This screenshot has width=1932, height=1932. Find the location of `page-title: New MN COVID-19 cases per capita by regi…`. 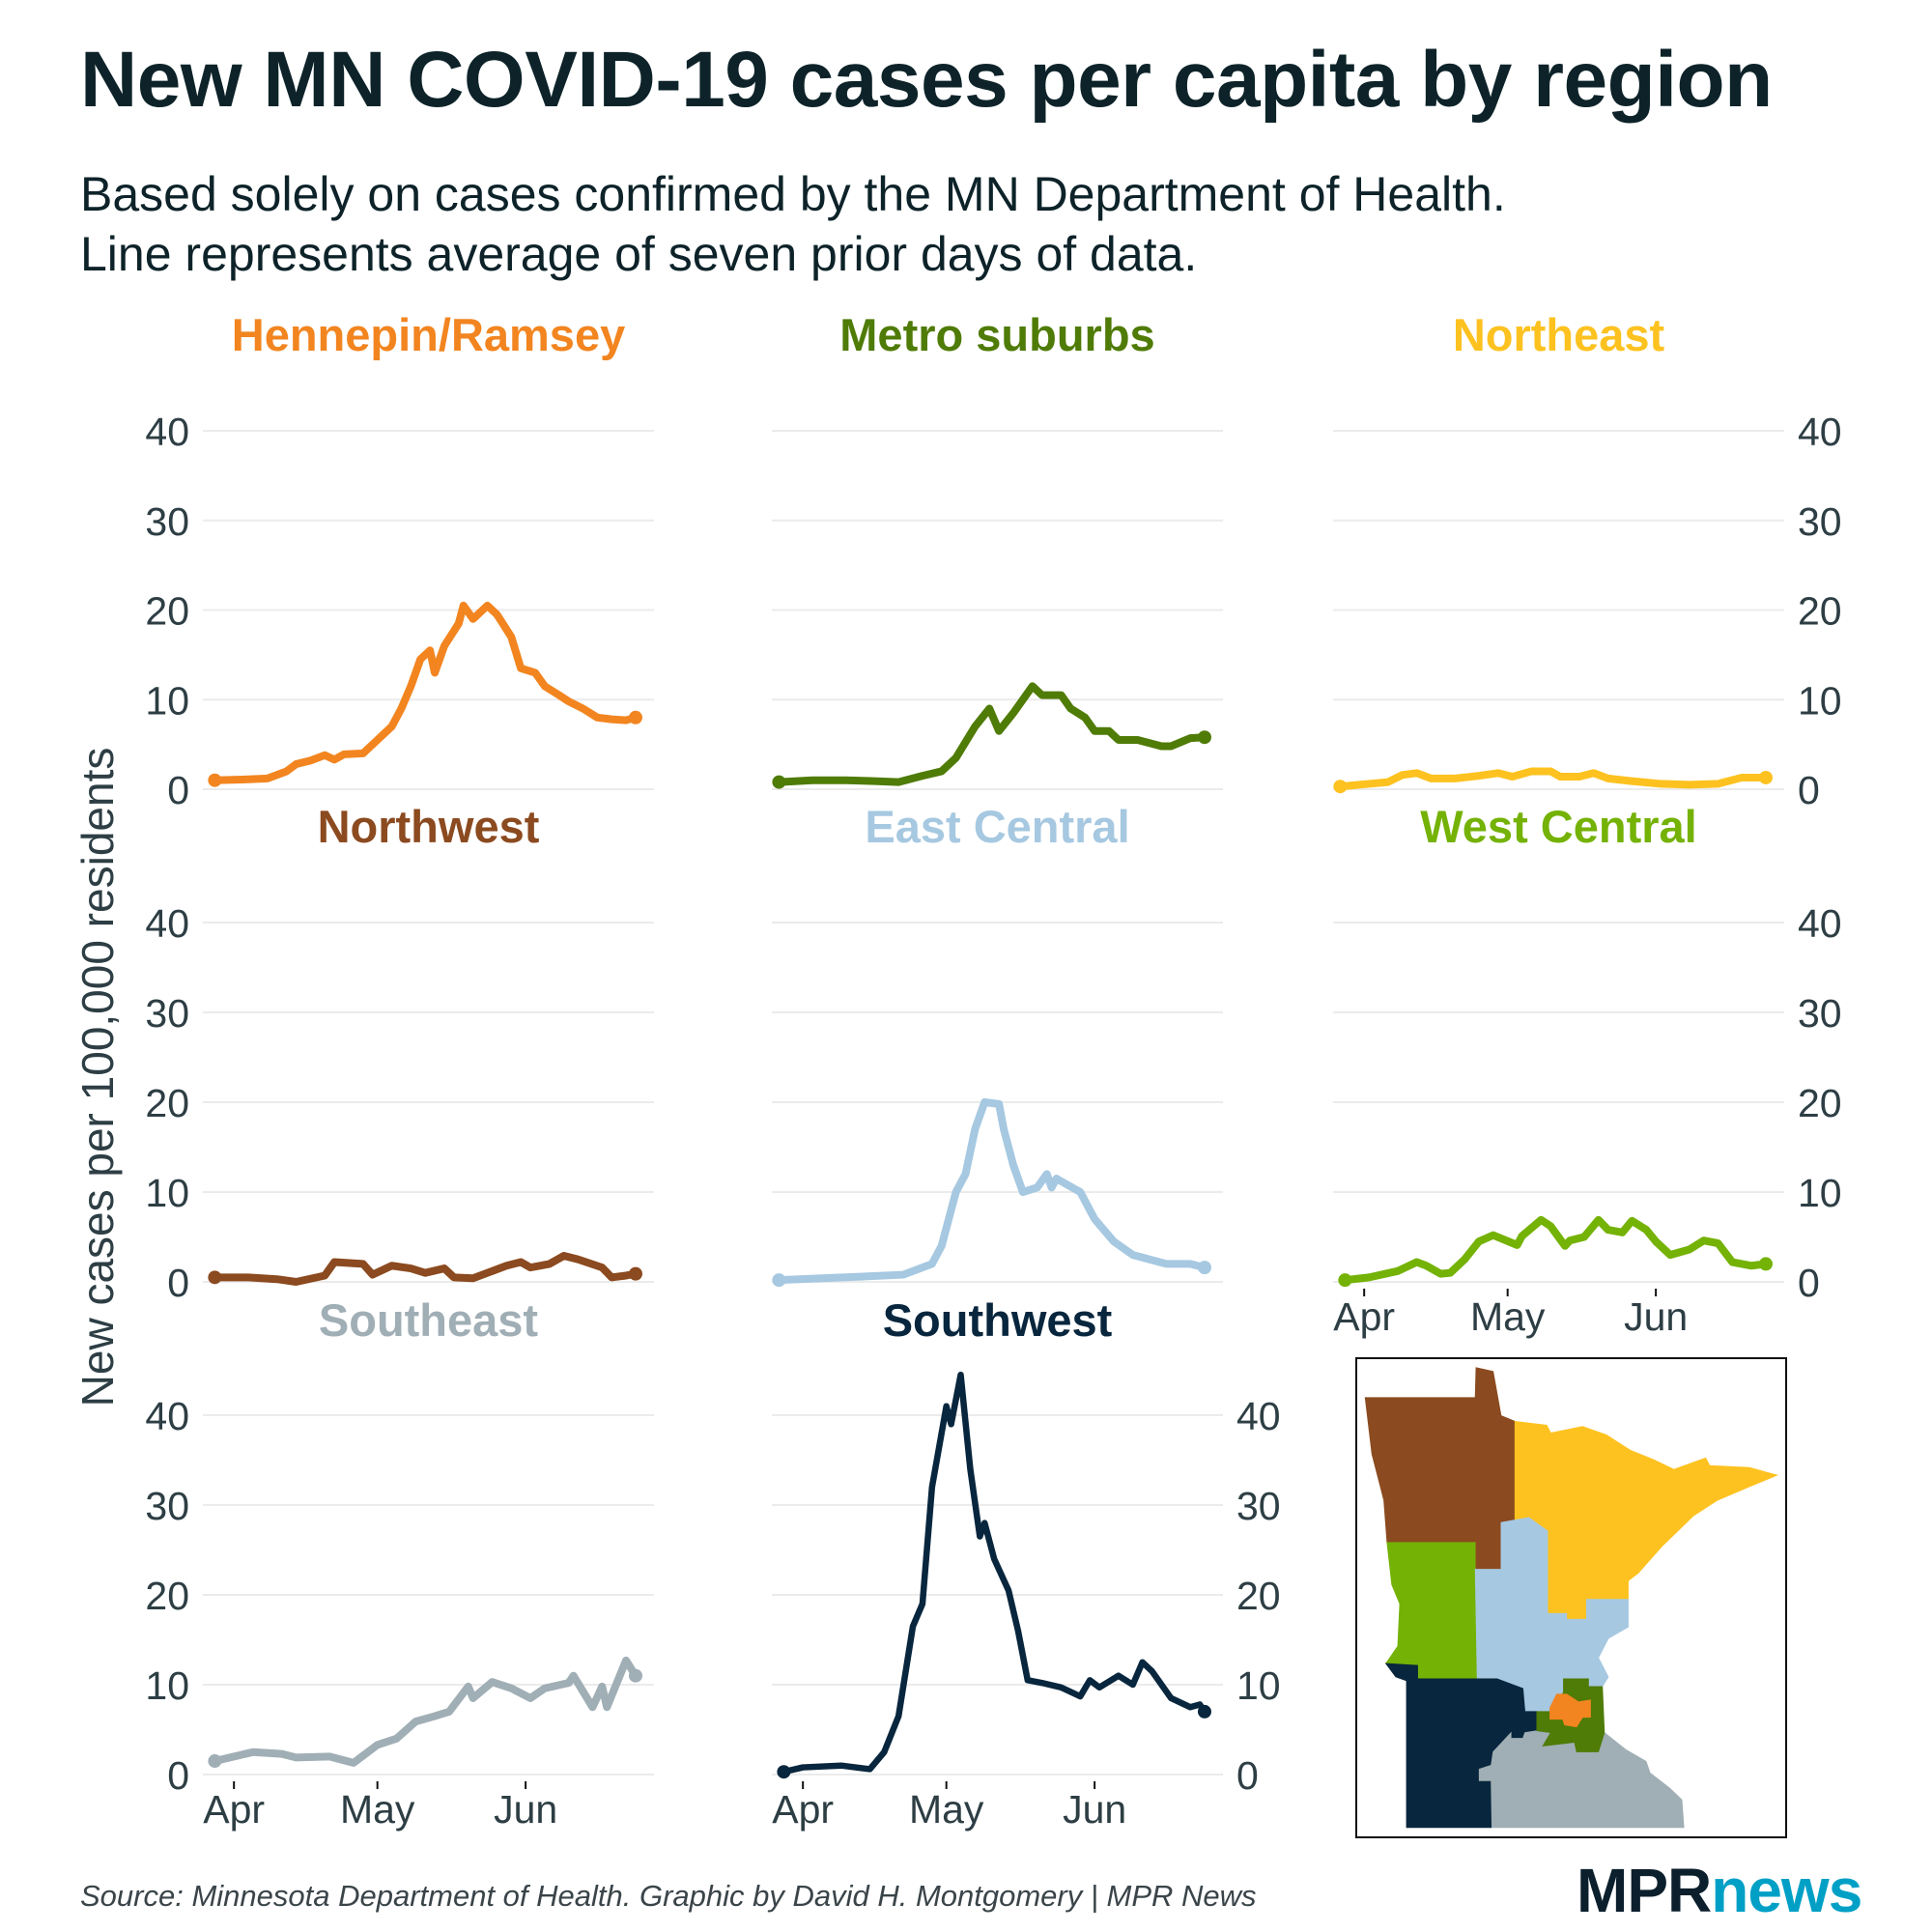

page-title: New MN COVID-19 cases per capita by regi… is located at coordinates (926, 80).